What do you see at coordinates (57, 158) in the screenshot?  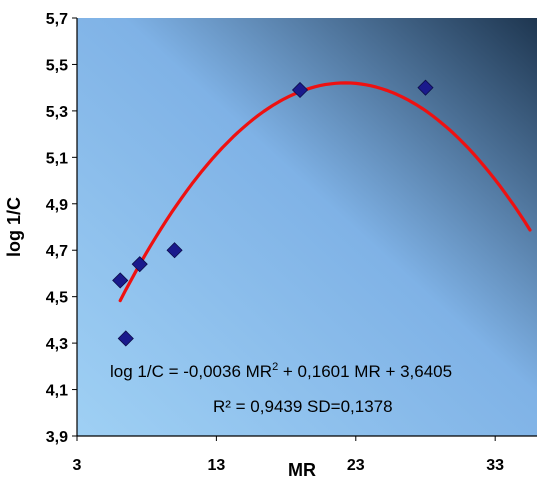 I see `y-tick-label: 5,1` at bounding box center [57, 158].